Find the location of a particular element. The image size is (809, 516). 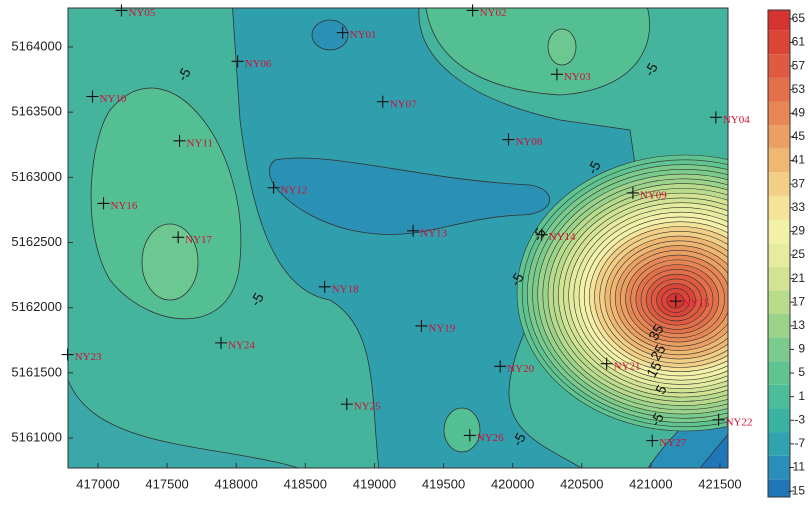

well-label: NY03 is located at coordinates (577, 77).